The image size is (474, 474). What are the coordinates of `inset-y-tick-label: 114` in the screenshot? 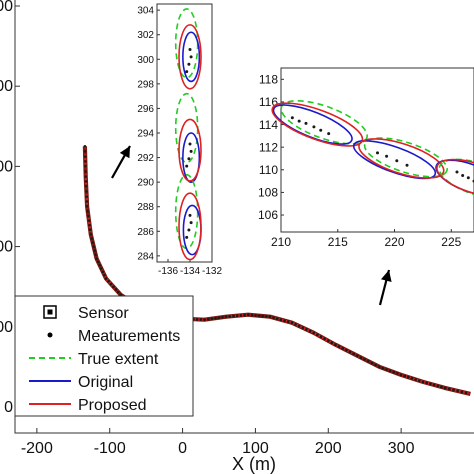 It's located at (268, 125).